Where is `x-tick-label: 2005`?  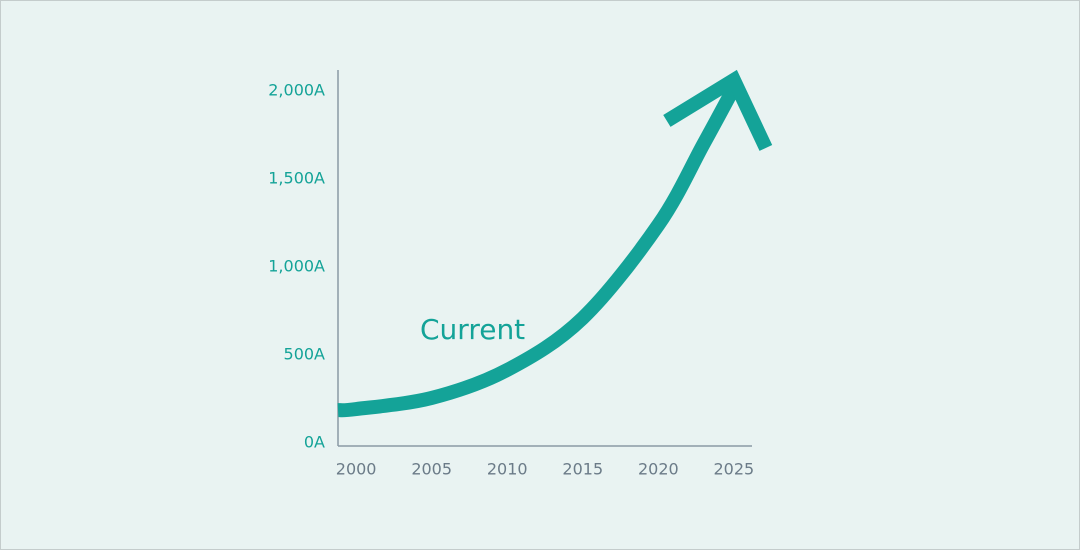 x-tick-label: 2005 is located at coordinates (431, 469).